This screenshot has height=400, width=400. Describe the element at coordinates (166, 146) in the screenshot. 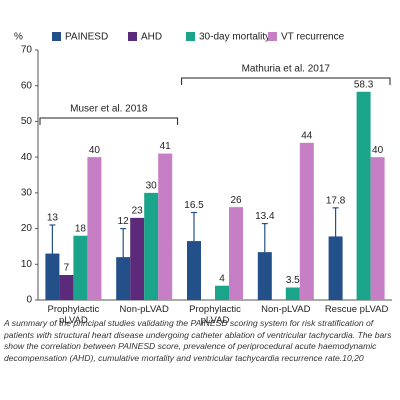

I see `value-label: 41` at that location.